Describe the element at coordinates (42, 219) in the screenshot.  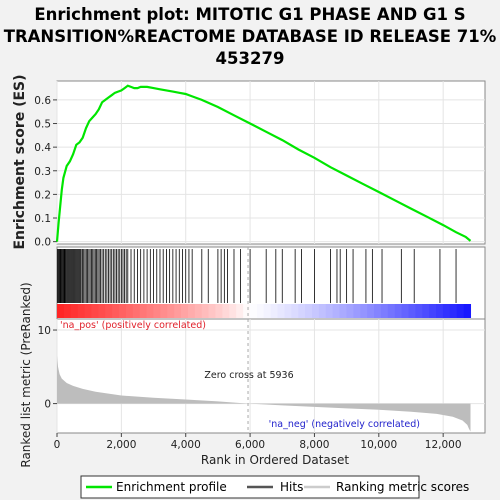
I see `es-tick-label-1: 0.1` at that location.